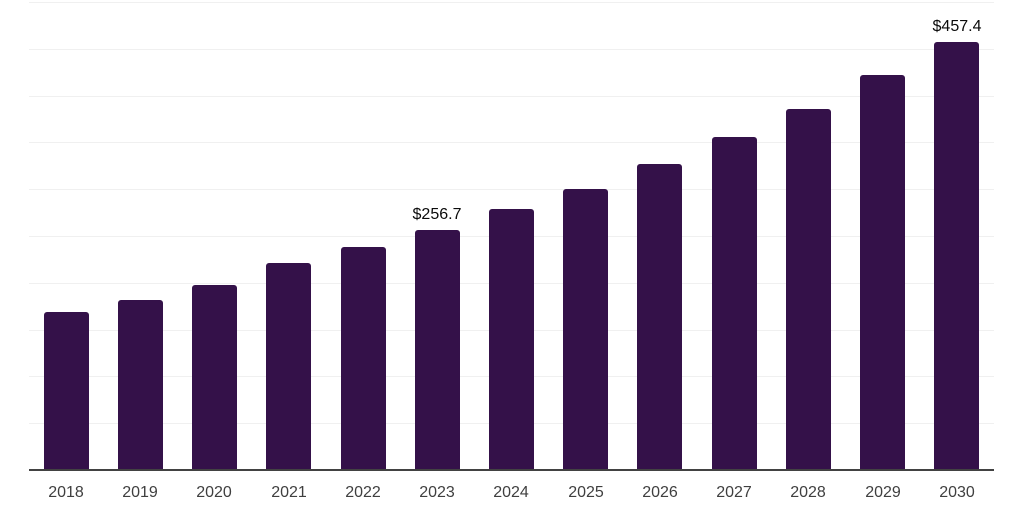 The image size is (1024, 512). I want to click on bar-2021, so click(288, 366).